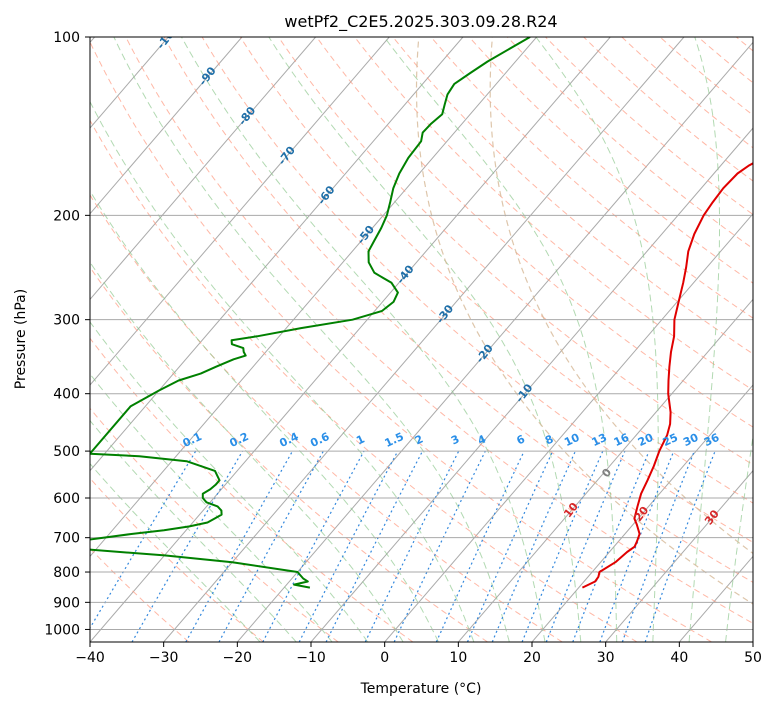 Image resolution: width=775 pixels, height=708 pixels. I want to click on y-tick-label: 300, so click(66, 321).